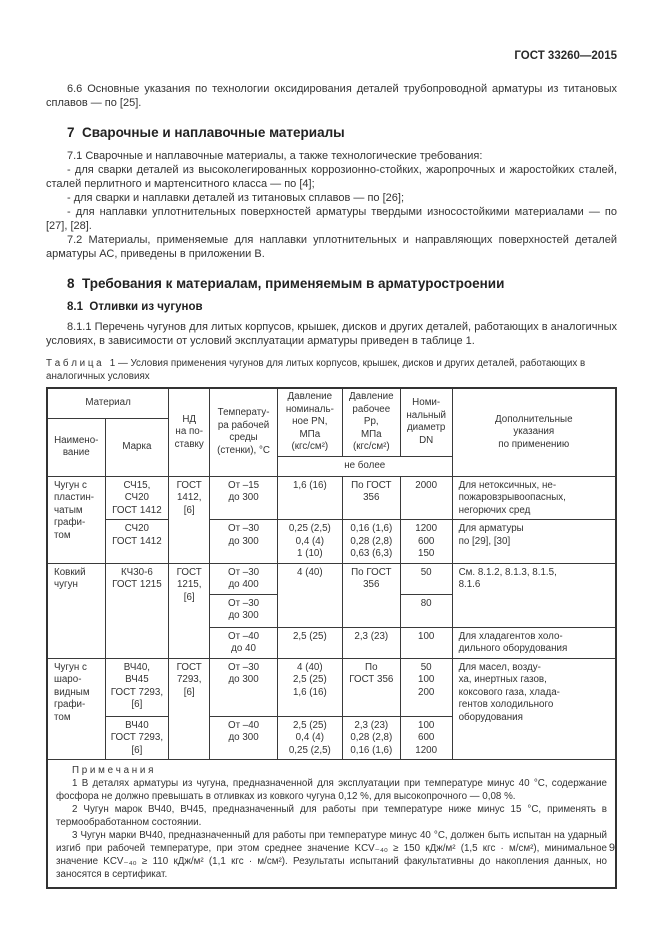  I want to click on cell-pp: 0,16 (1,6) 0,28 (2,8) 0,63 (6,3), so click(371, 541).